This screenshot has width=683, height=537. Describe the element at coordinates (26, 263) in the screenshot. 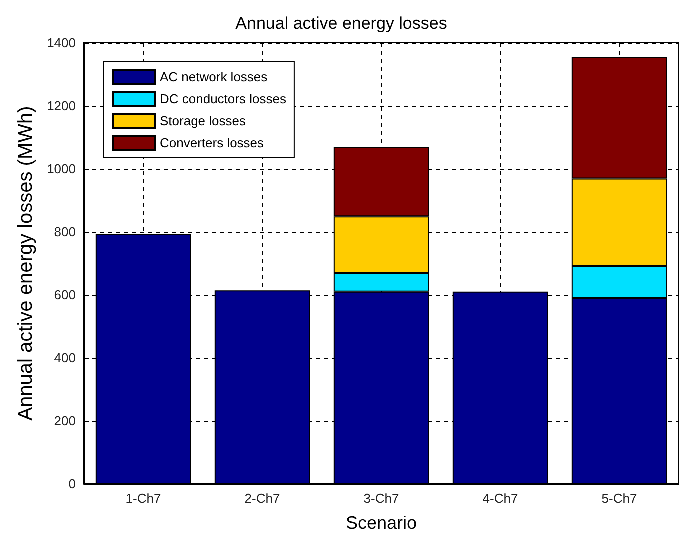

I see `y-axis-title: Annual active energy losses (MWh)` at that location.